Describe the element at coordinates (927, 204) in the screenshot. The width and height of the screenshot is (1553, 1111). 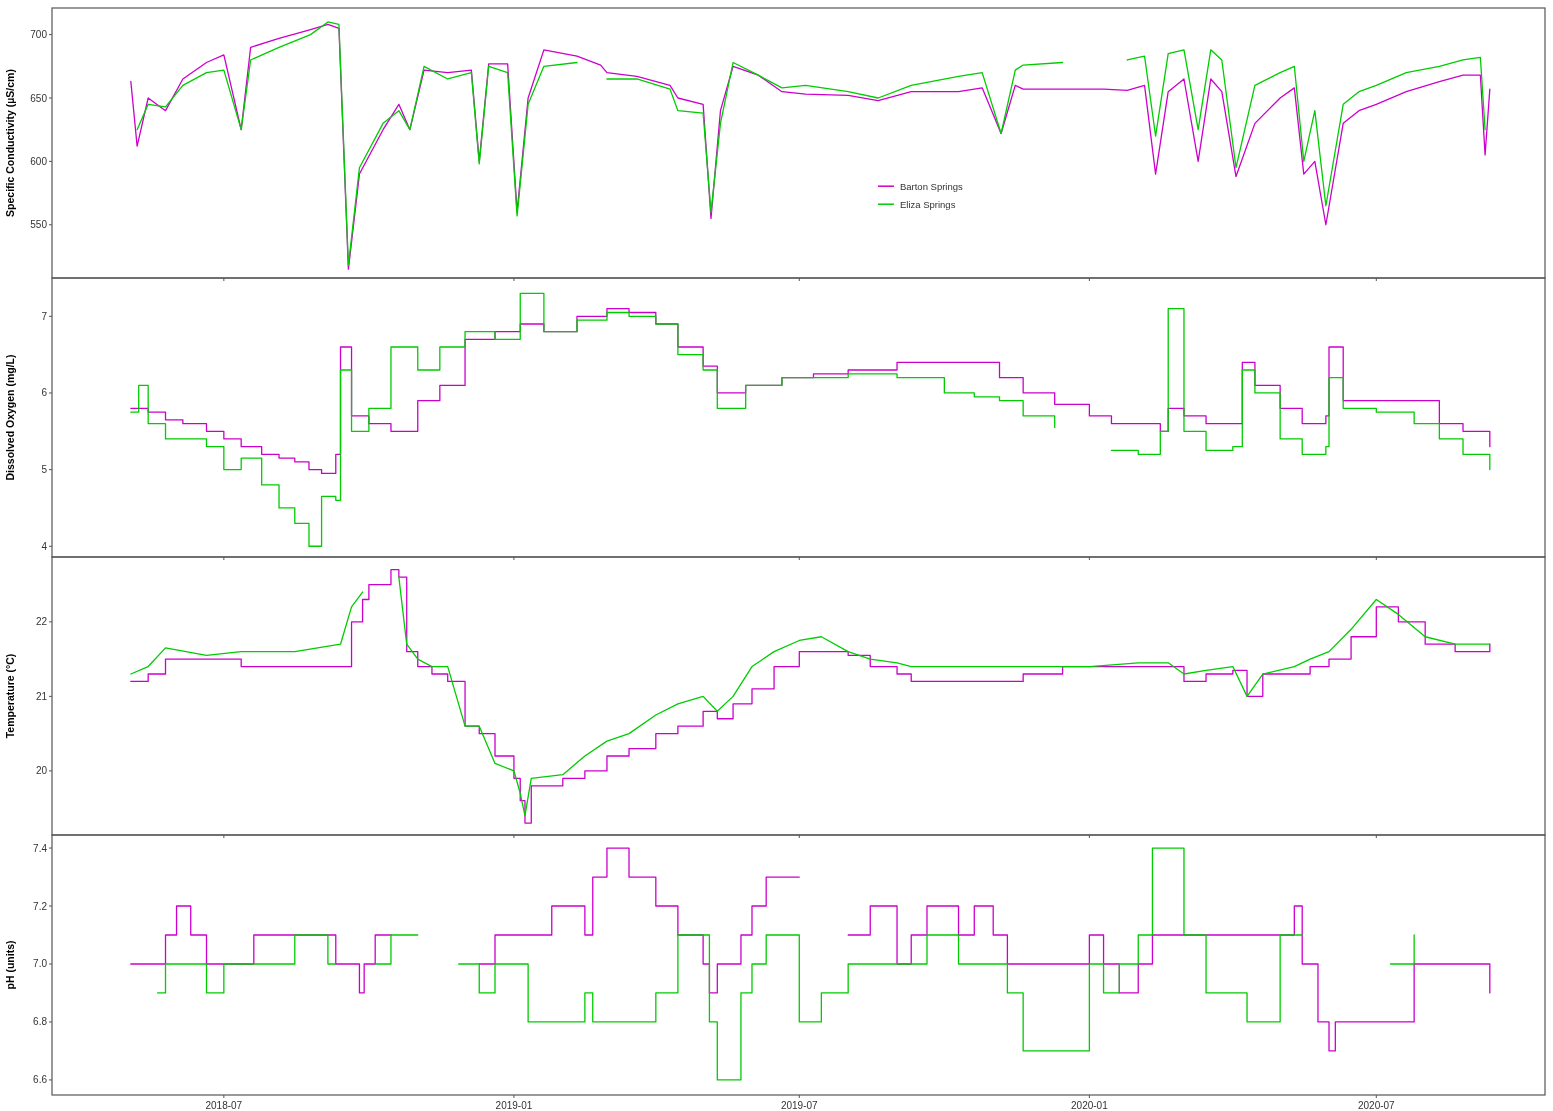
I see `legend-label: Eliza Springs` at that location.